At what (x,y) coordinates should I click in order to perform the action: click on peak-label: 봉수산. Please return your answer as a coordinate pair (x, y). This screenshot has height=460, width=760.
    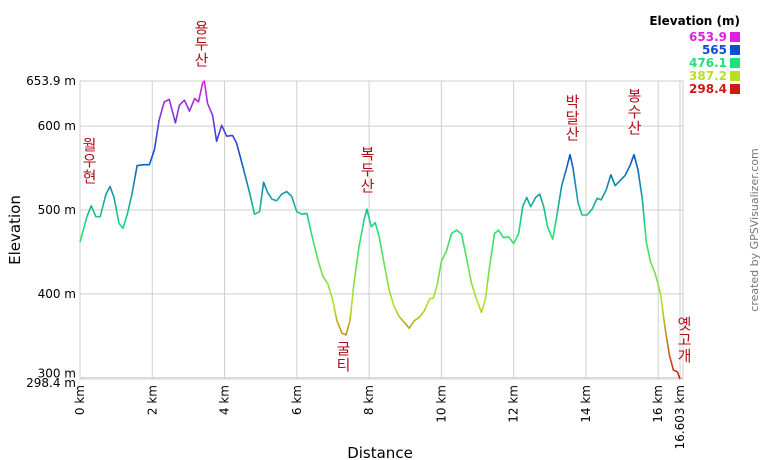
    Looking at the image, I should click on (634, 112).